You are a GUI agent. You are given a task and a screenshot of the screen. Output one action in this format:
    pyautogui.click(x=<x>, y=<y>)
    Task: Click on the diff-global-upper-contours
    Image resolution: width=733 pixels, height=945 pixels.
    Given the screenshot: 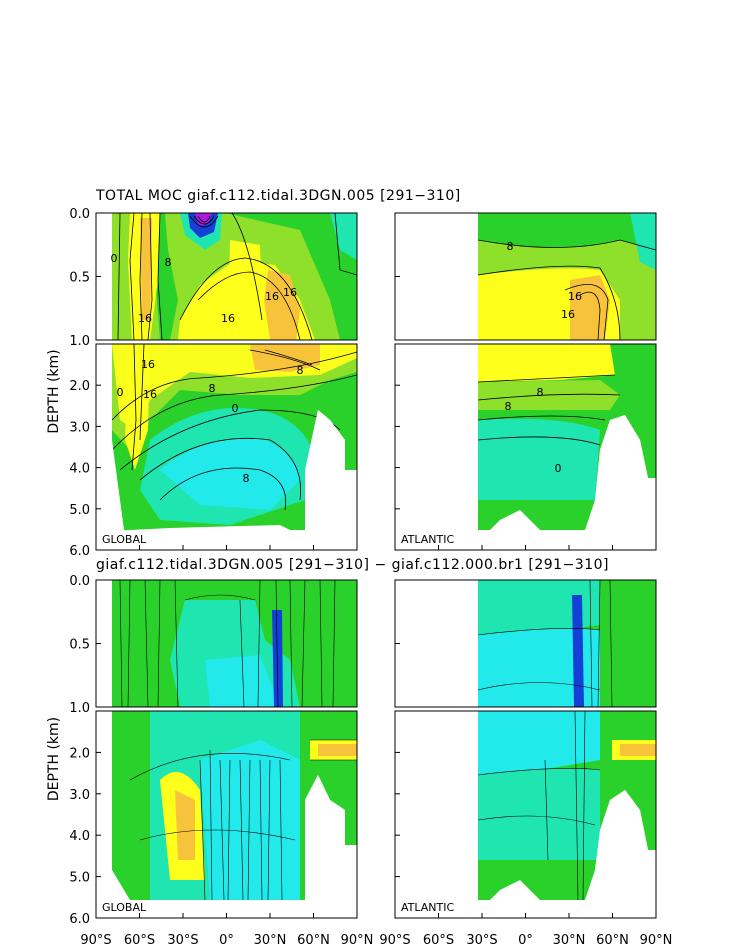 What is the action you would take?
    pyautogui.click(x=234, y=643)
    